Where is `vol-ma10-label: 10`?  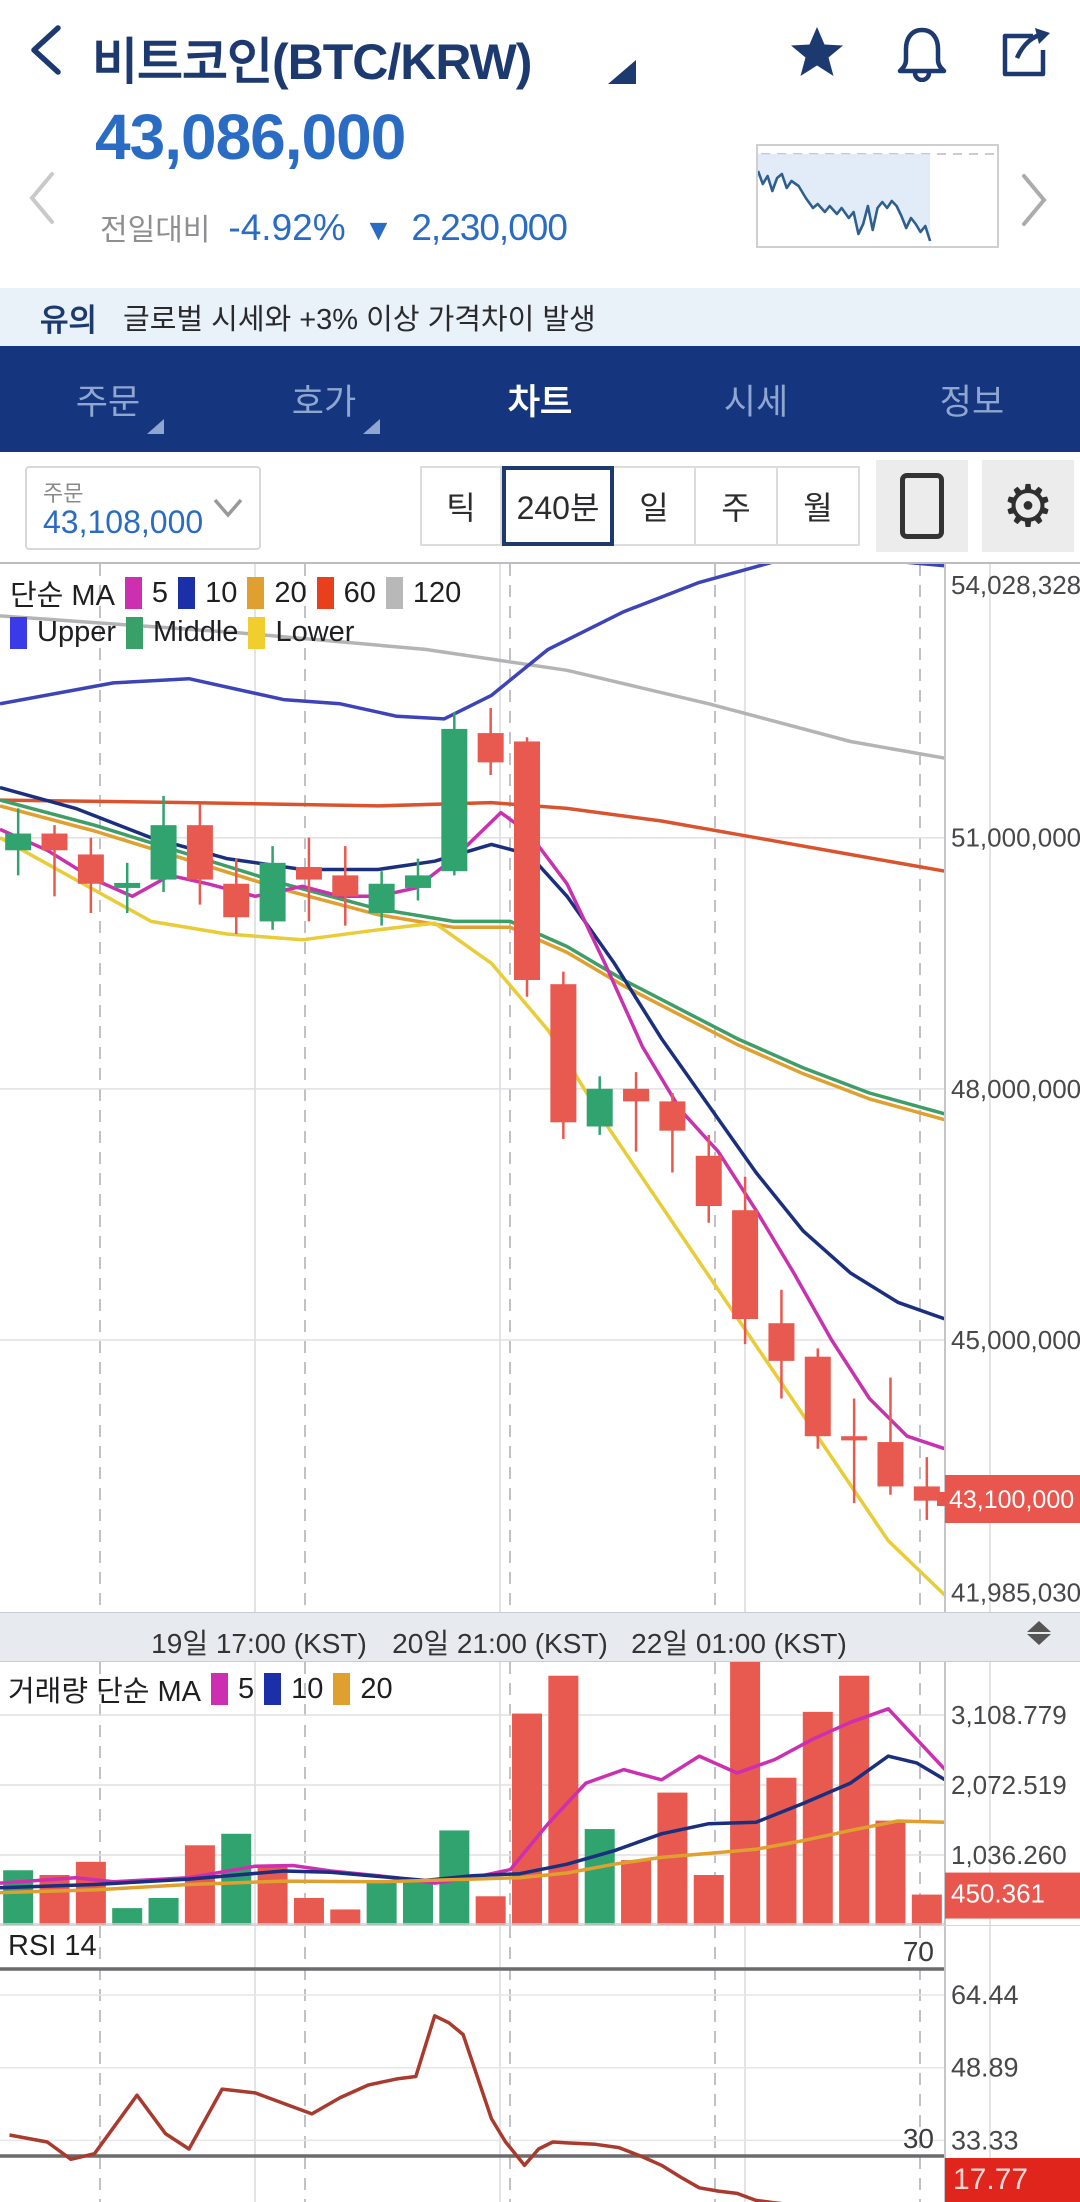
vol-ma10-label: 10 is located at coordinates (307, 1688).